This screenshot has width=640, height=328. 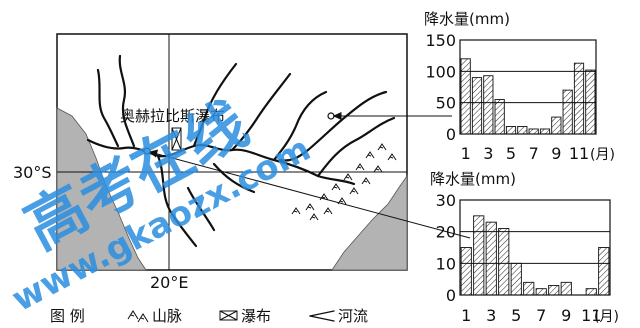 What do you see at coordinates (176, 139) in the screenshot?
I see `waterfall-icon` at bounding box center [176, 139].